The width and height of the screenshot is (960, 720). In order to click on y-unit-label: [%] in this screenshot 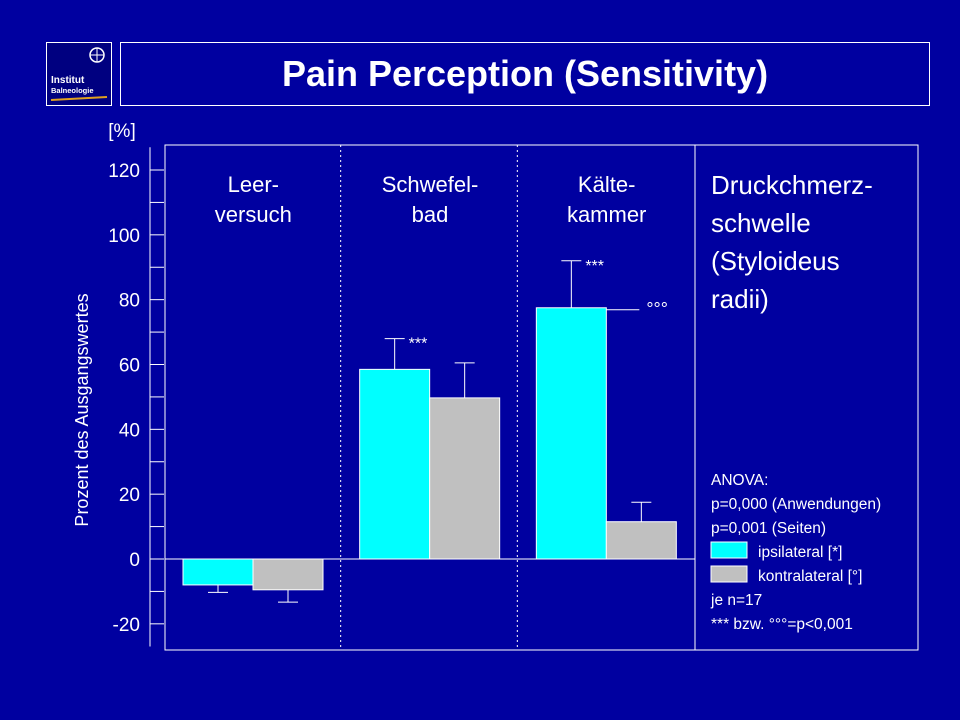, I will do `click(121, 131)`.